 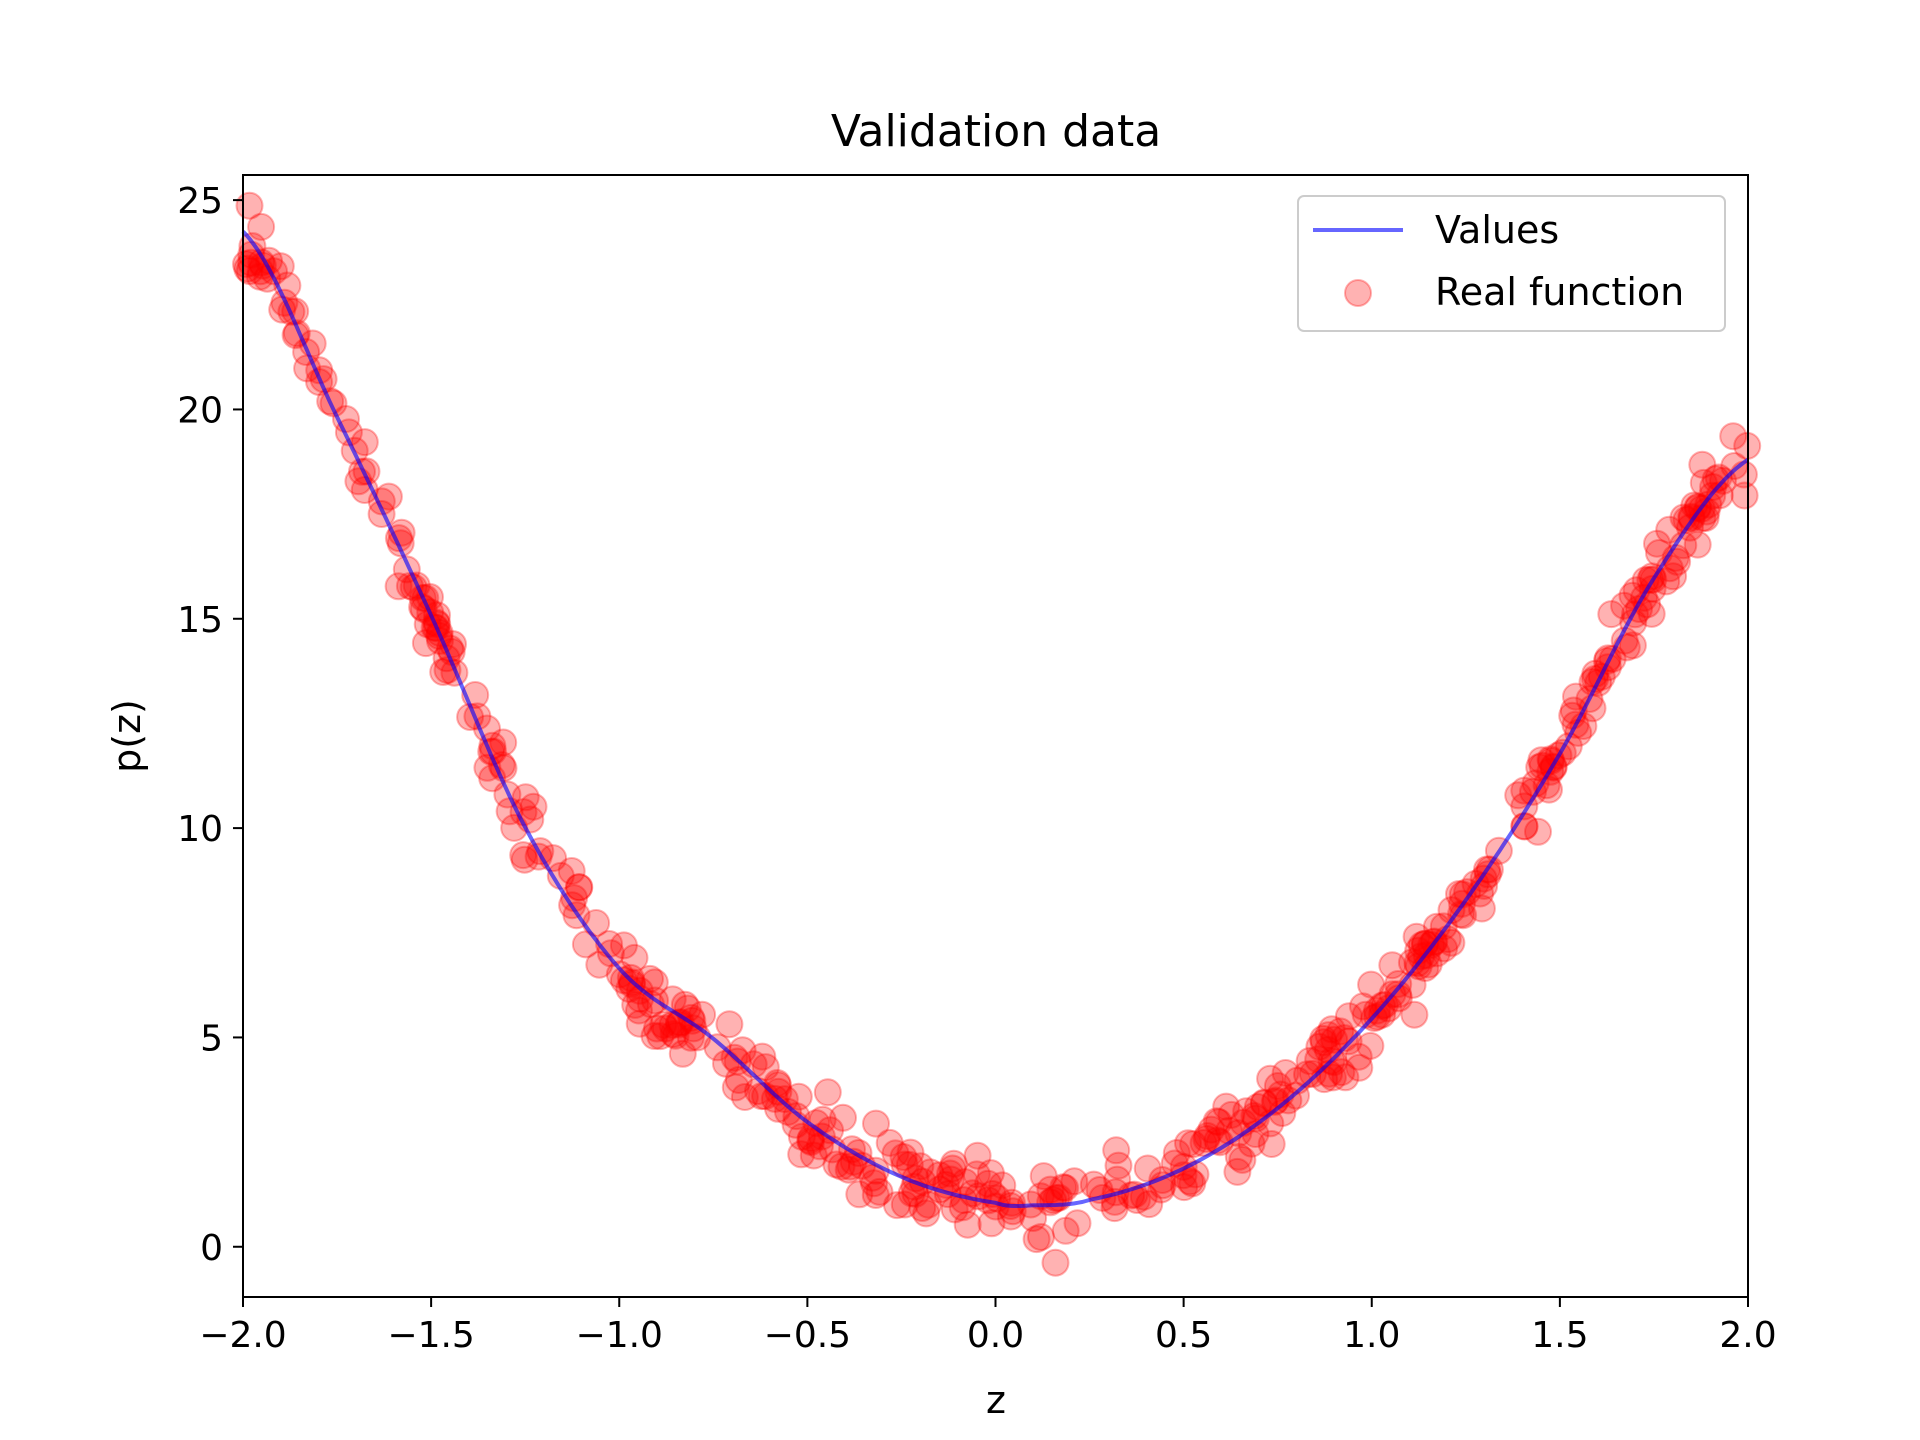 What do you see at coordinates (211, 1248) in the screenshot?
I see `y-tick-label: 0` at bounding box center [211, 1248].